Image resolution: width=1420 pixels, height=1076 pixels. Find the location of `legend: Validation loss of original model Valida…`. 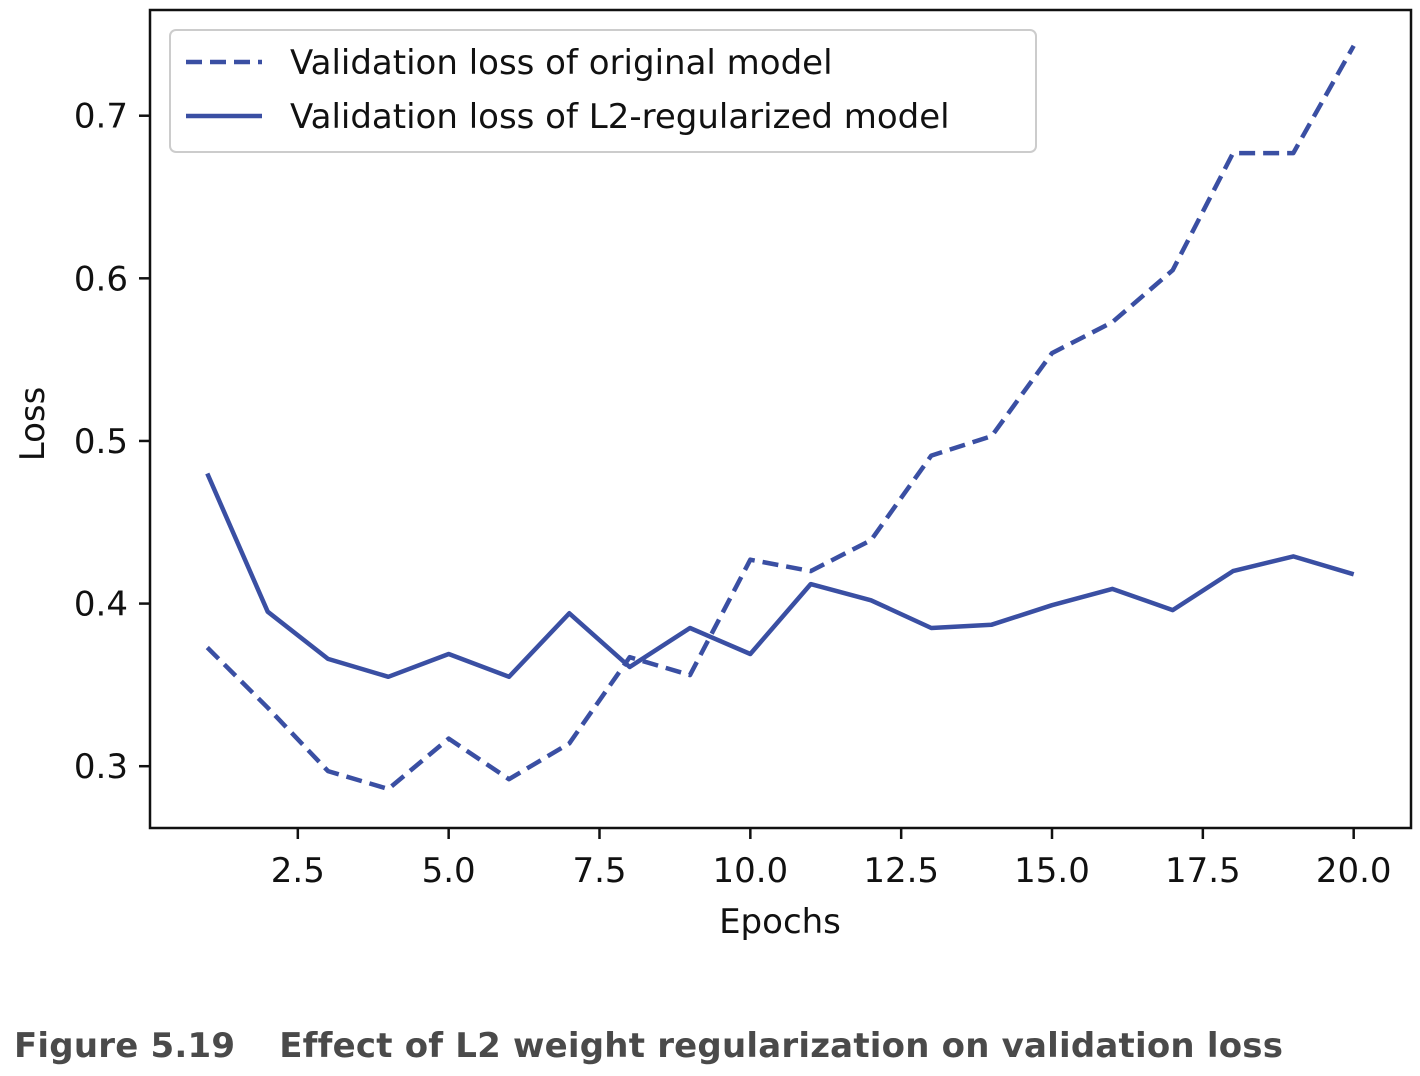

legend: Validation loss of original model Valida… is located at coordinates (603, 91).